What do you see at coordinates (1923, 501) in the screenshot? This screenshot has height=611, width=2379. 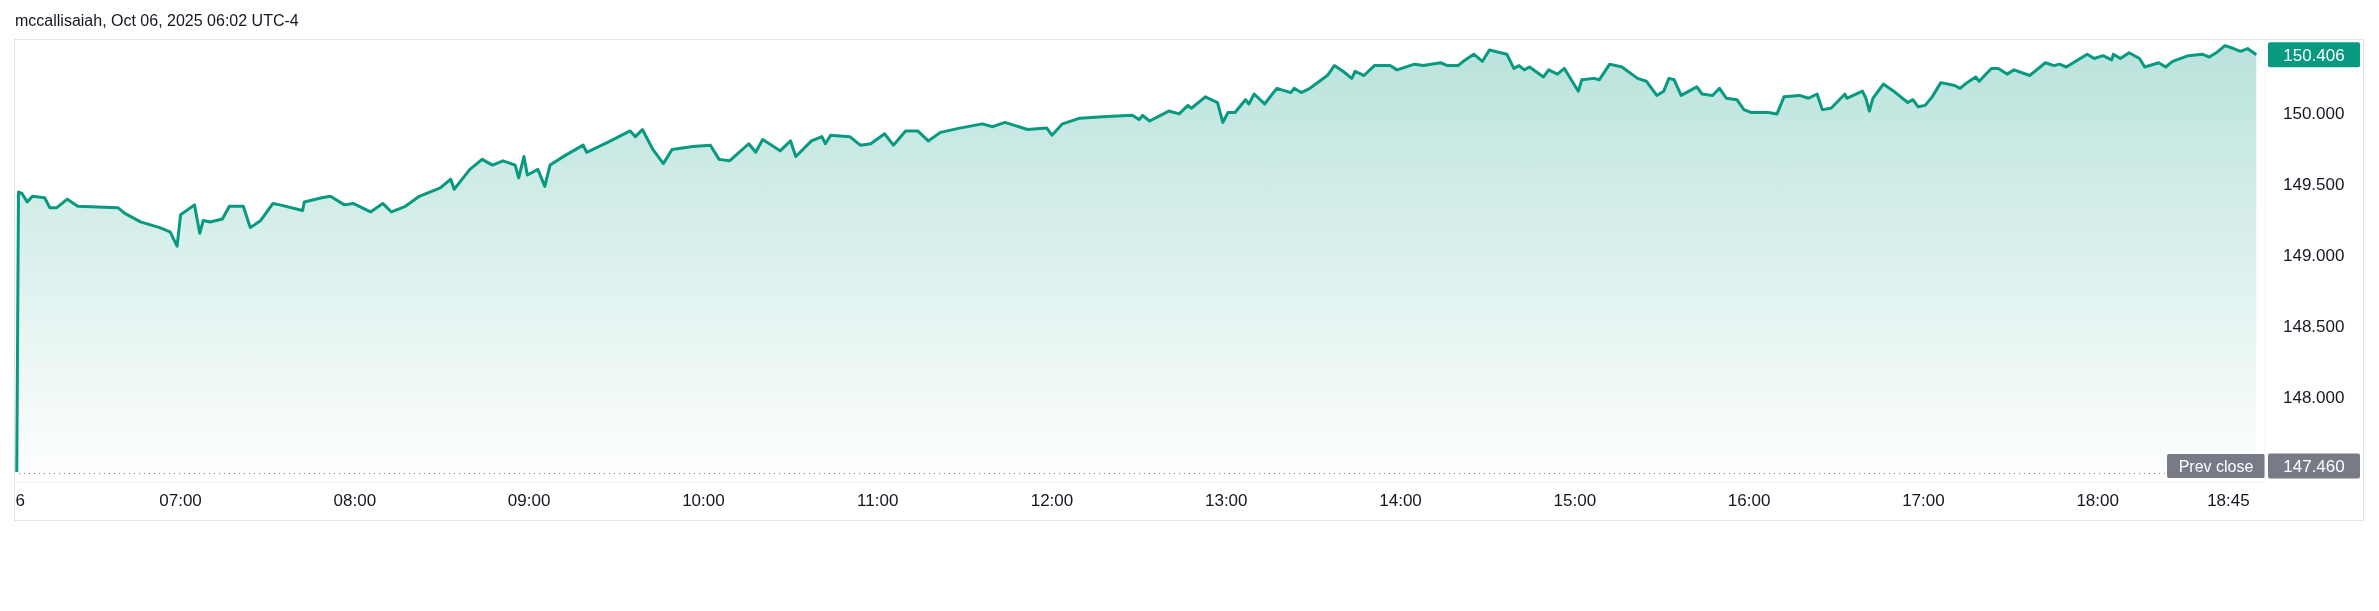 I see `x-tick-label: 17:00` at bounding box center [1923, 501].